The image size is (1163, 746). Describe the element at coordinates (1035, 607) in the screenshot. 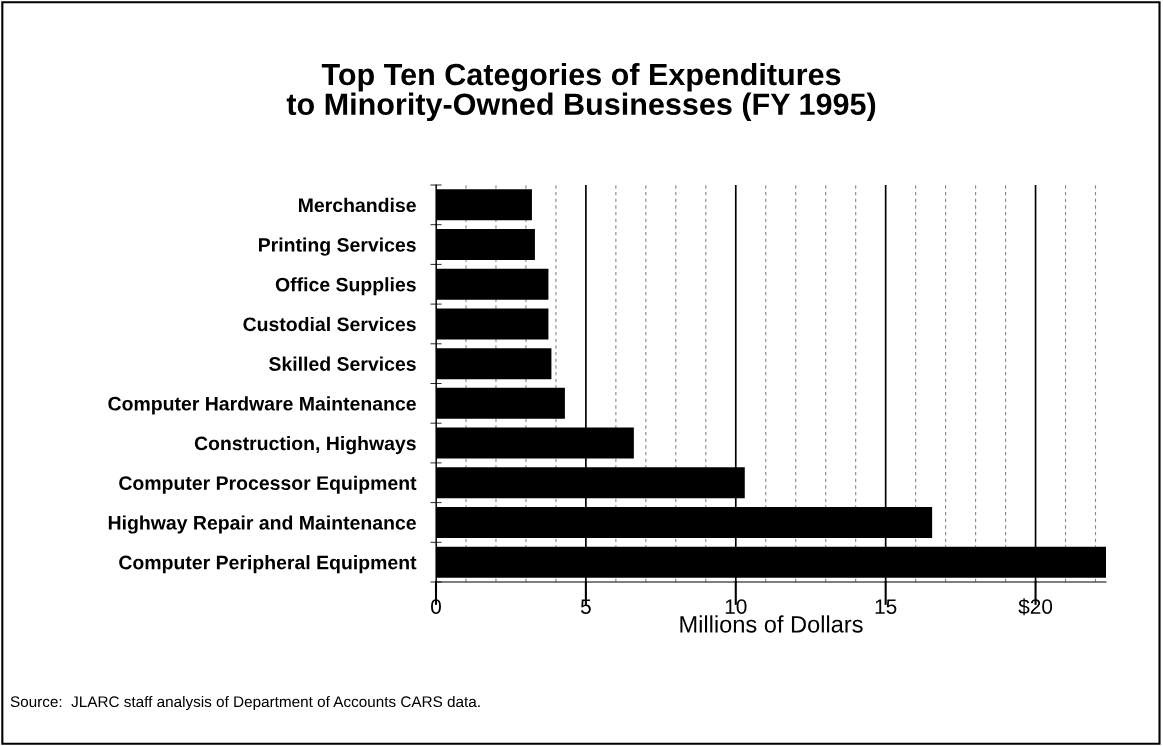

I see `x-tick-label: $20` at that location.